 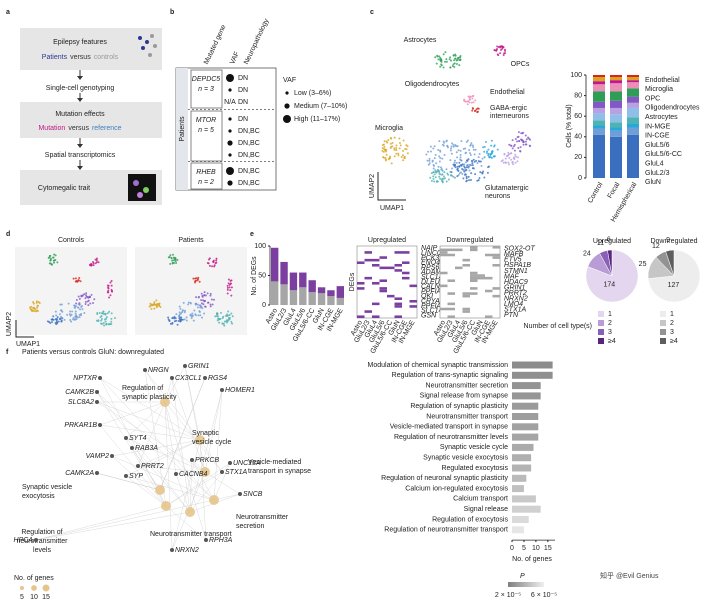 I want to click on group-label: Patients, so click(x=182, y=129).